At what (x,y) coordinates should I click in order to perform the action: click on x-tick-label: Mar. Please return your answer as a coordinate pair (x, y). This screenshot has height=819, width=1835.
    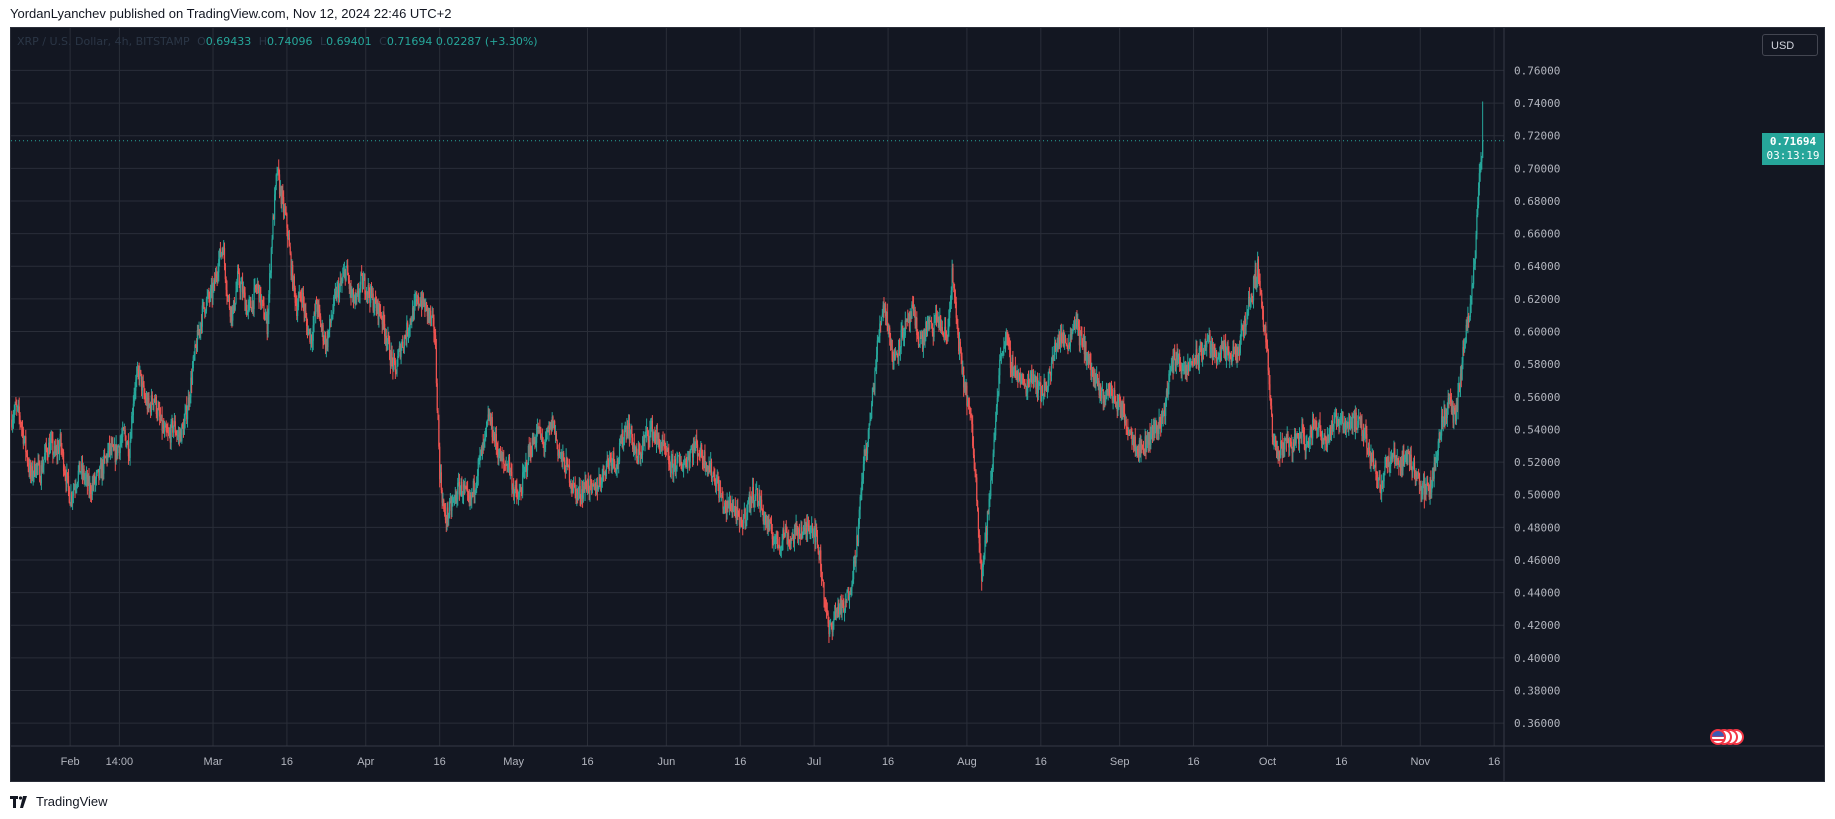
    Looking at the image, I should click on (213, 762).